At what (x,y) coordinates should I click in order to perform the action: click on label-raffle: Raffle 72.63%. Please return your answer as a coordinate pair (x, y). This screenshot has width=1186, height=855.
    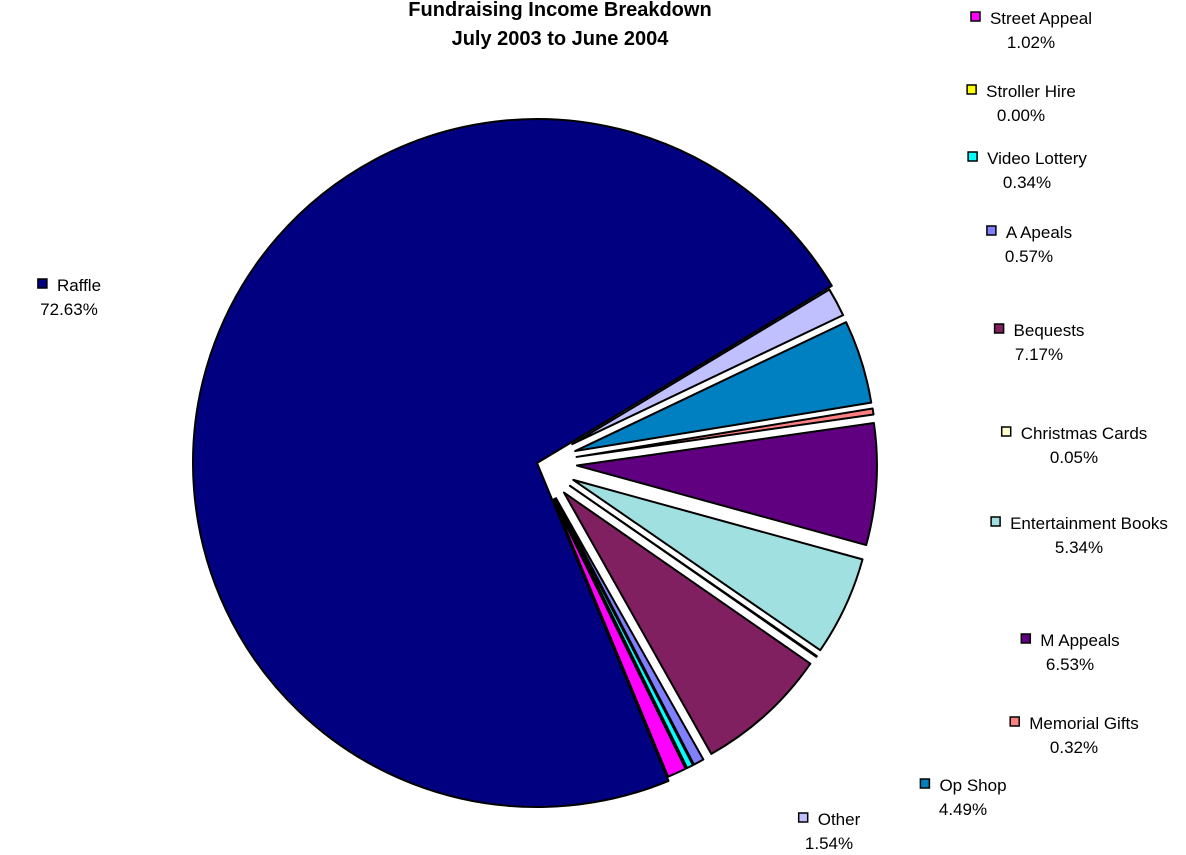
    Looking at the image, I should click on (69, 297).